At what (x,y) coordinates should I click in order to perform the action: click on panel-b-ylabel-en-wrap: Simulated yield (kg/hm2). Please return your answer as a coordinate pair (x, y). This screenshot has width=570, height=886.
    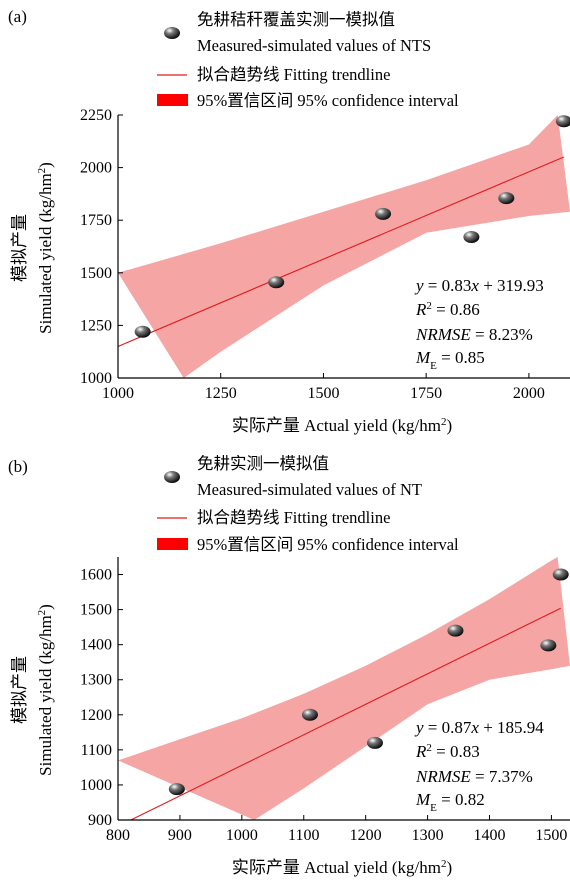
    Looking at the image, I should click on (45, 690).